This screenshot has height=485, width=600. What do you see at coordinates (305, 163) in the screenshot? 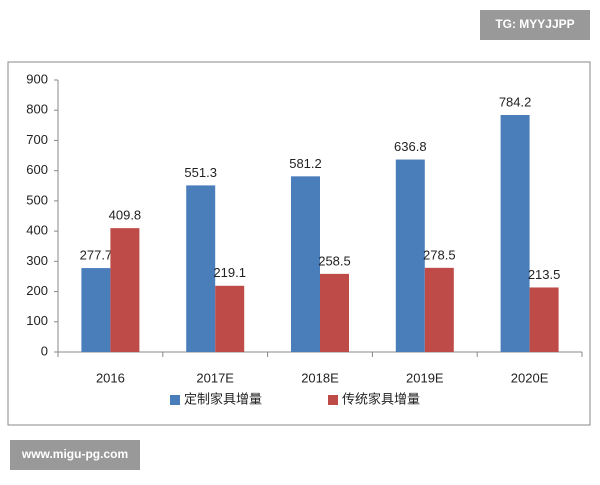
I see `value-label: 581.2` at bounding box center [305, 163].